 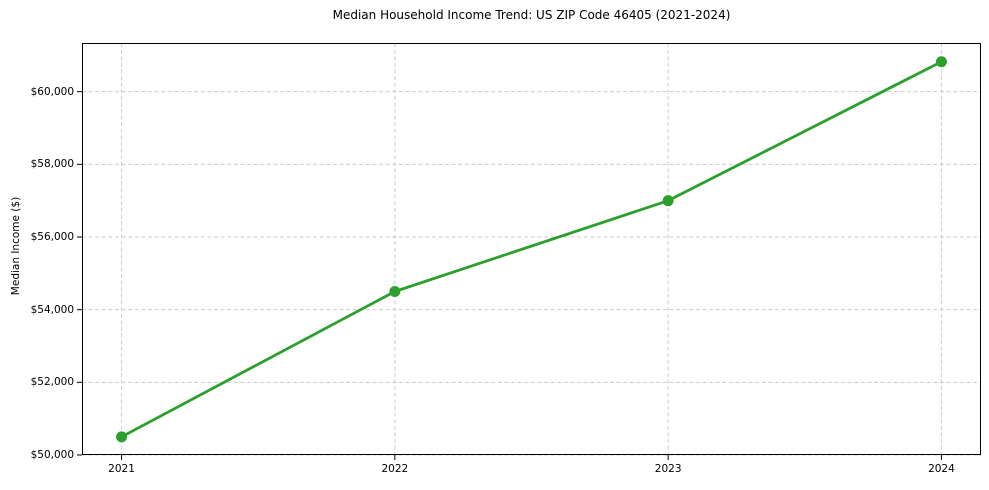 I want to click on y-tick-label: $58,000, so click(x=52, y=164).